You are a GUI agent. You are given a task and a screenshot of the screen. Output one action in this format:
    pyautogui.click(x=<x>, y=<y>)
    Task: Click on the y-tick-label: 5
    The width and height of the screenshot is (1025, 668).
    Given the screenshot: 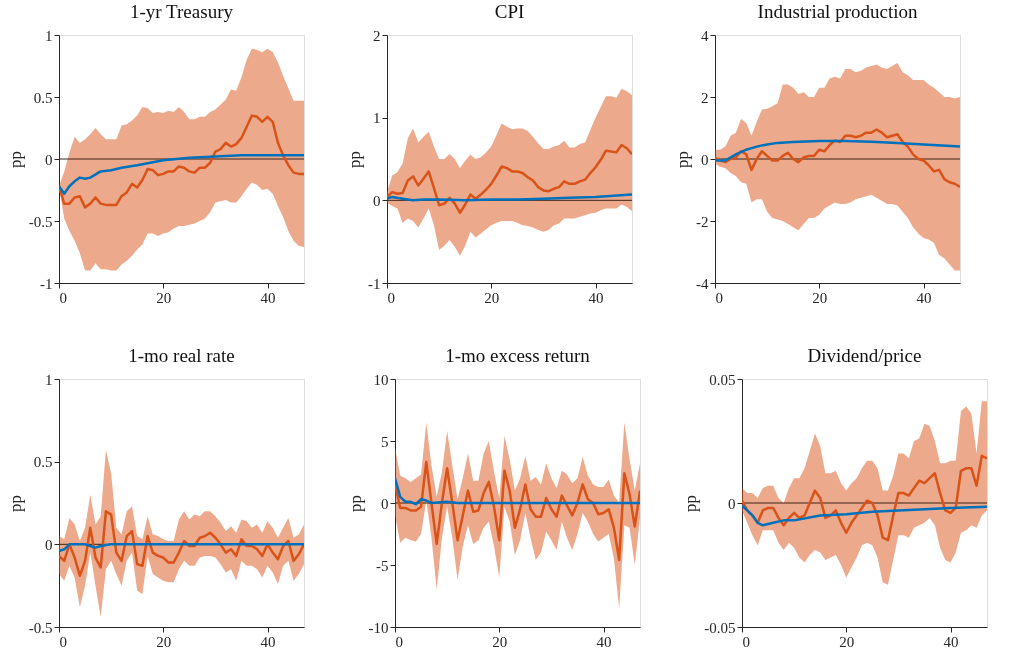 What is the action you would take?
    pyautogui.click(x=385, y=441)
    